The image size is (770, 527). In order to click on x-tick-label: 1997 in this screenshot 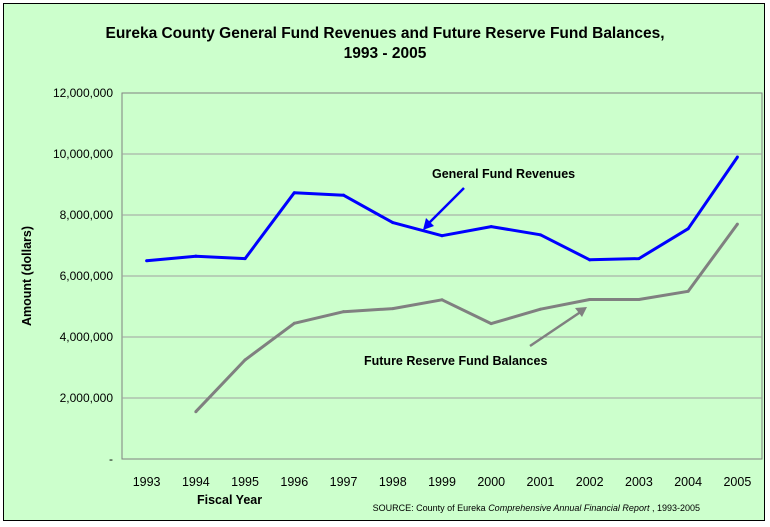, I will do `click(344, 482)`.